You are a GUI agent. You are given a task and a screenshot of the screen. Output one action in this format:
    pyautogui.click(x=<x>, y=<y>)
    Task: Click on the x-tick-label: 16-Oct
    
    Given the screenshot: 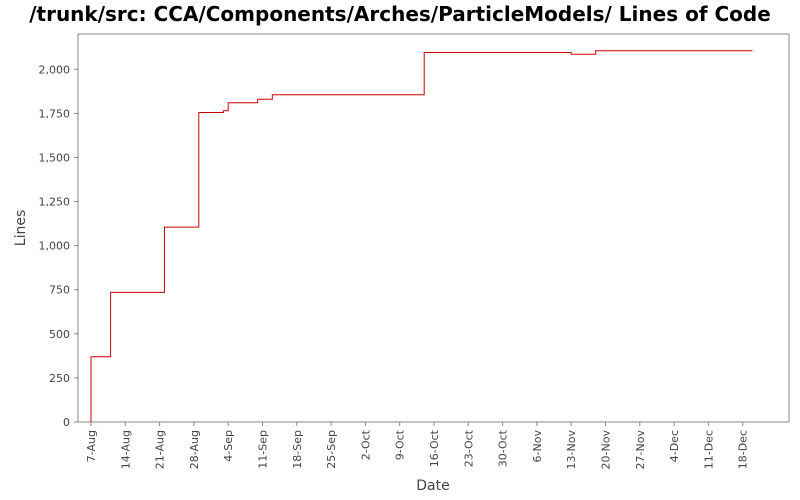 What is the action you would take?
    pyautogui.click(x=434, y=448)
    